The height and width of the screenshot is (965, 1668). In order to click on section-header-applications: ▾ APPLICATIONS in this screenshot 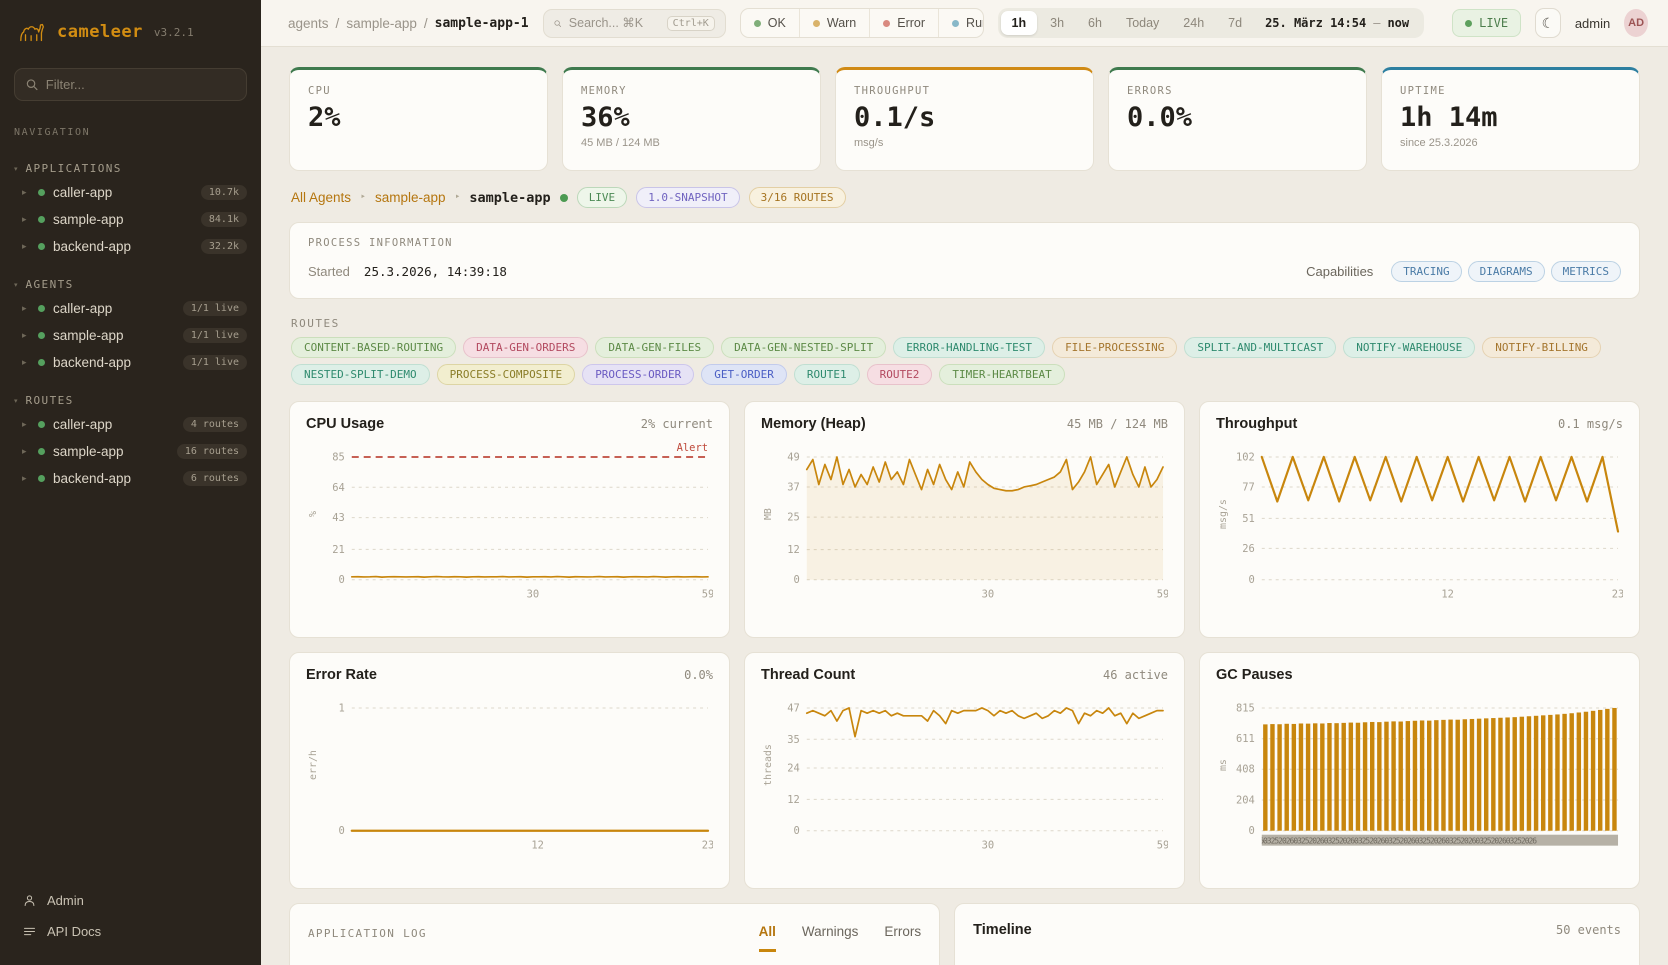, I will do `click(130, 168)`.